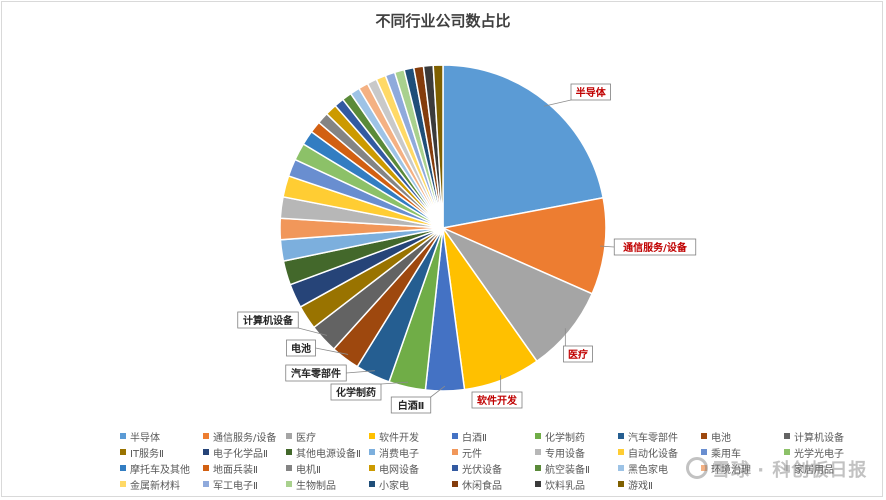 The width and height of the screenshot is (886, 500). I want to click on legend-item-32: 饮料乳品, so click(576, 484).